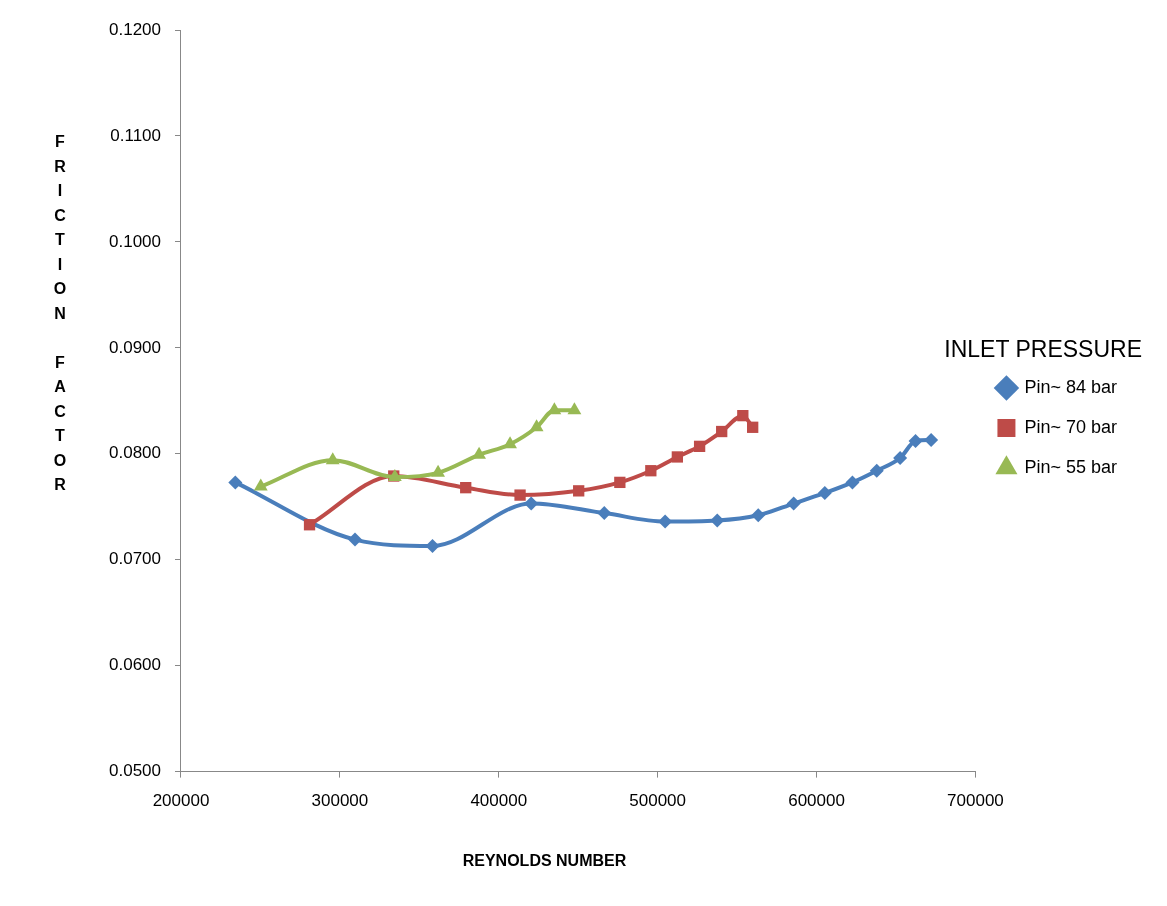  Describe the element at coordinates (340, 801) in the screenshot. I see `x-tick-label: 300000` at that location.